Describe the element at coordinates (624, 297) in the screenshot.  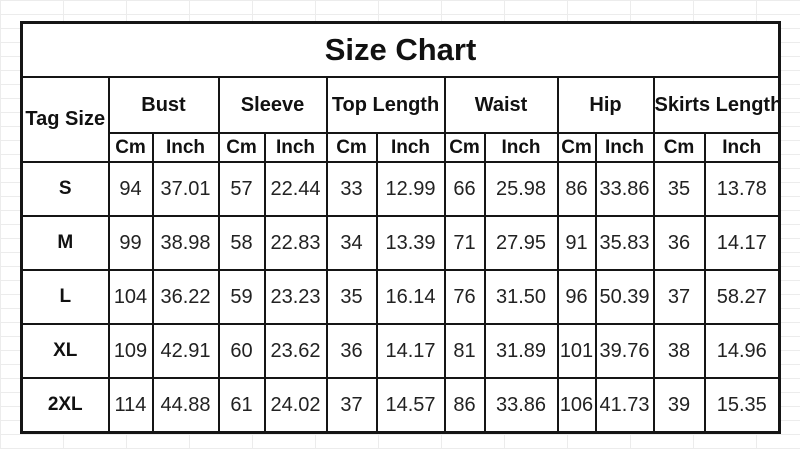
I see `table-cell: 50.39` at that location.